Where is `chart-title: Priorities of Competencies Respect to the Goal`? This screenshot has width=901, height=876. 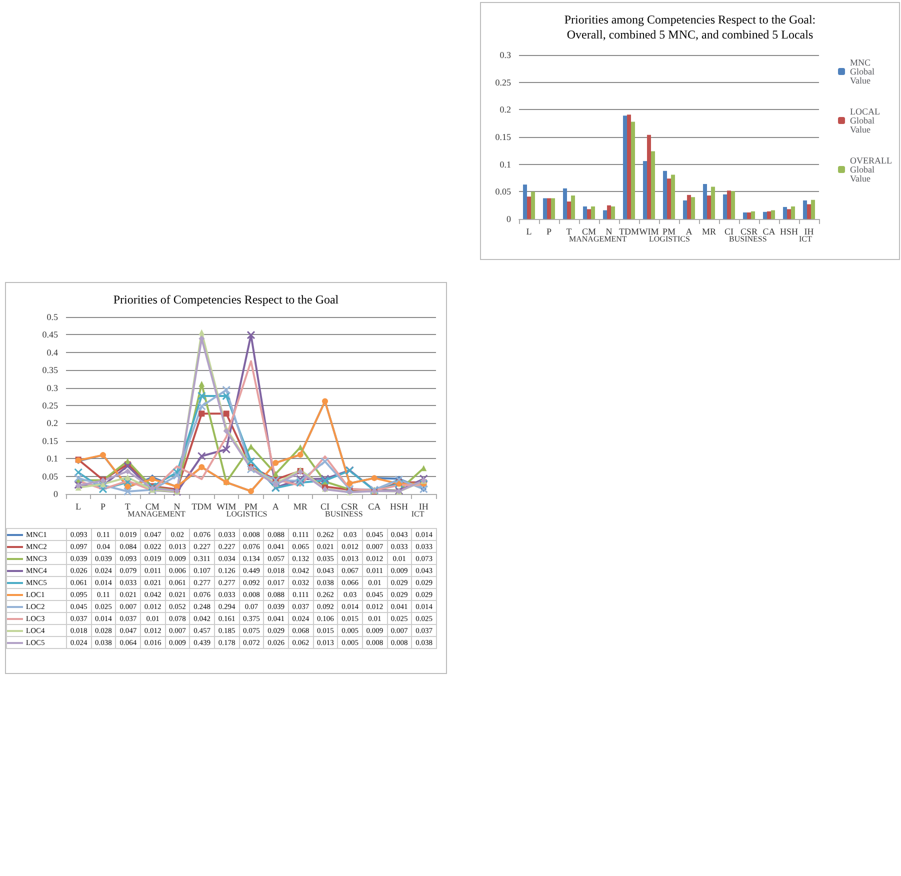 chart-title: Priorities of Competencies Respect to the Goal is located at coordinates (226, 299).